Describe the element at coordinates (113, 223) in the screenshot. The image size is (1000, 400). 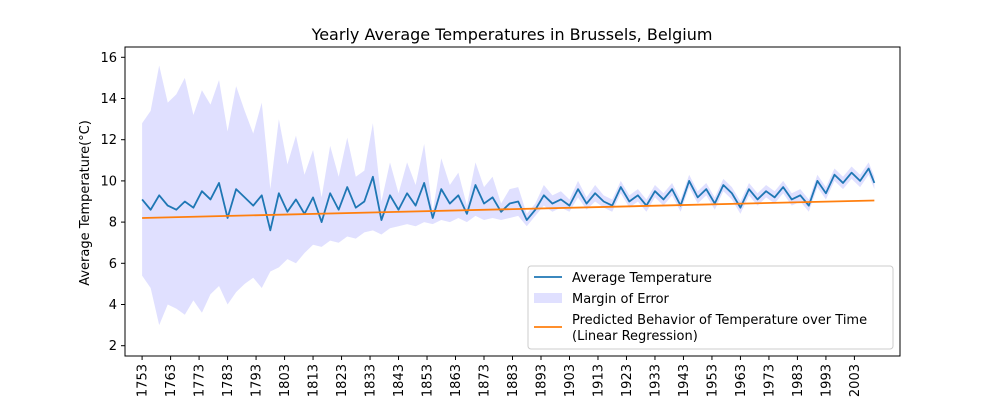
I see `y-tick-label: 8` at that location.